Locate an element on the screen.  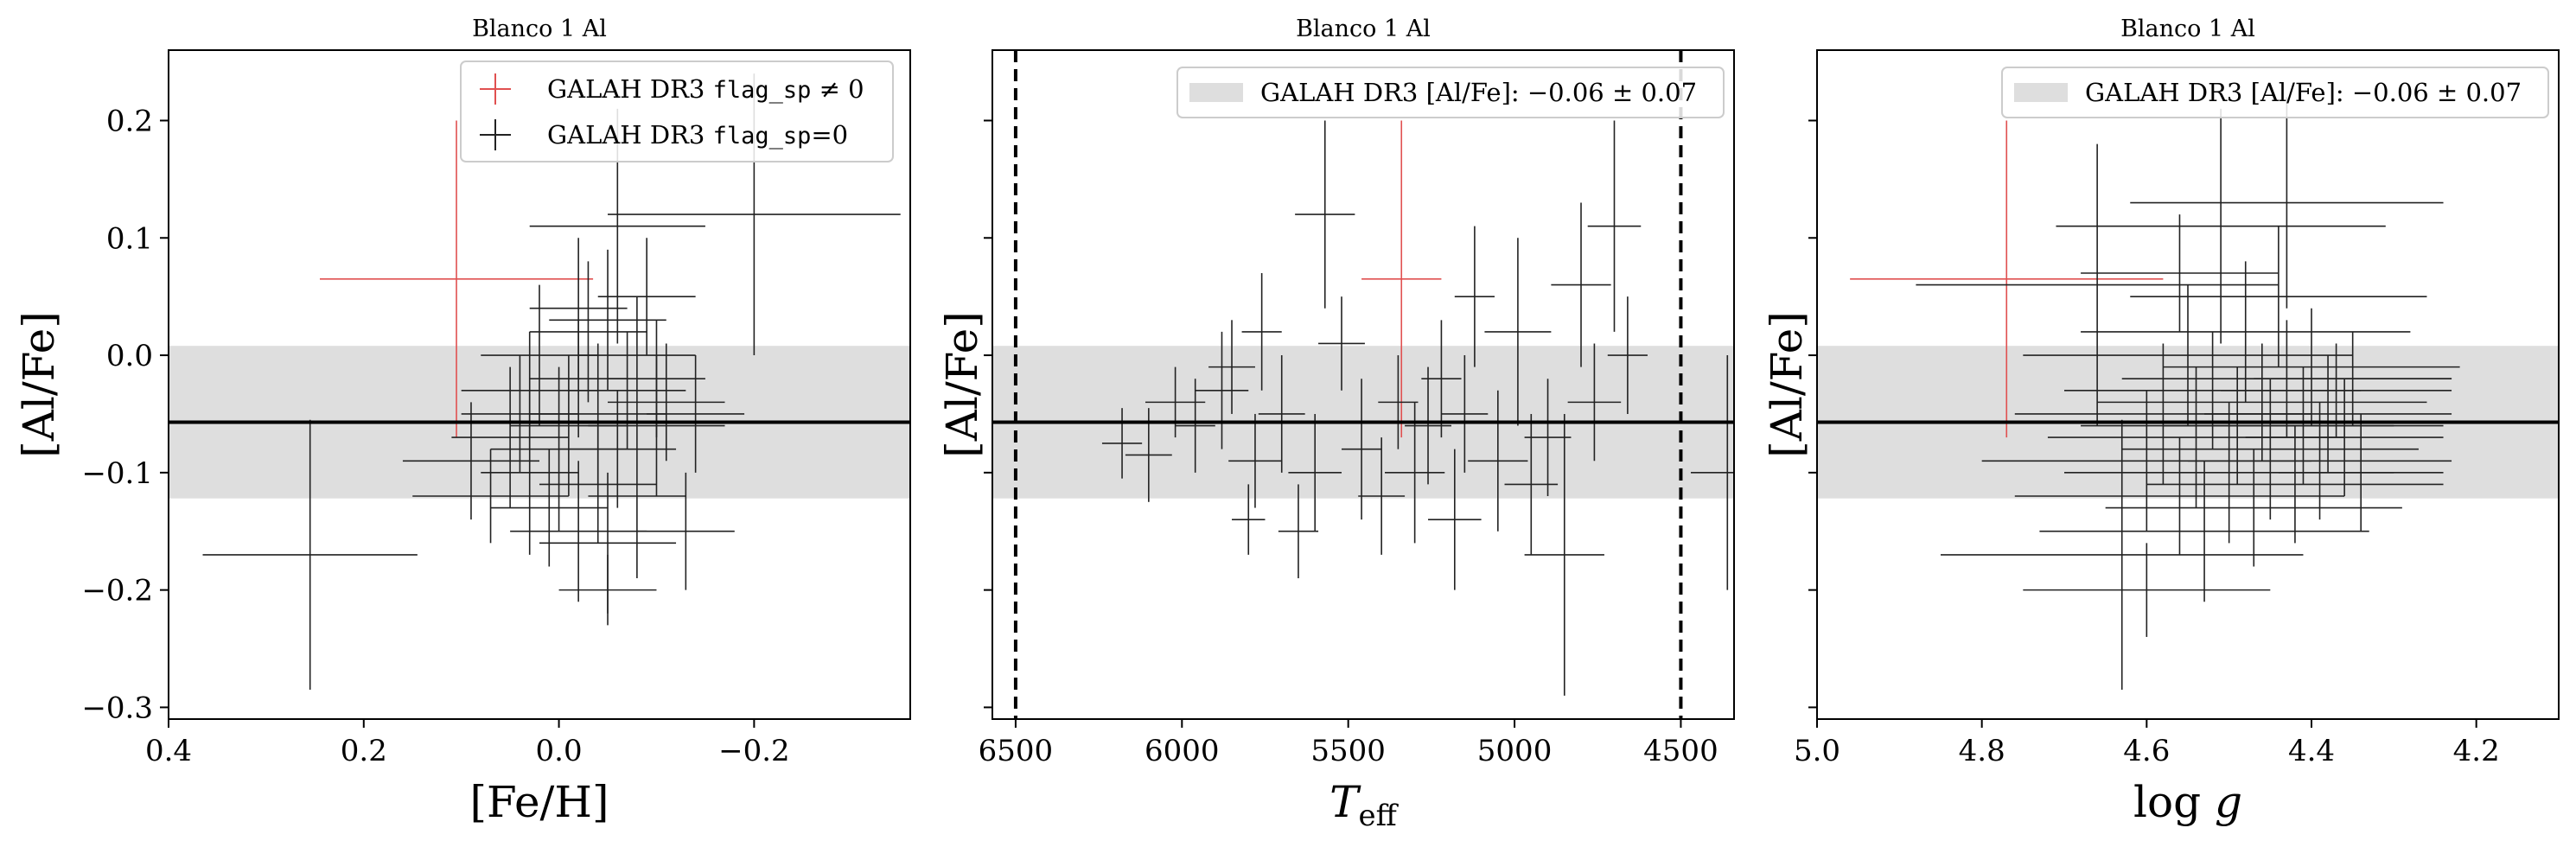
x-tick-label: 5000 is located at coordinates (1515, 751).